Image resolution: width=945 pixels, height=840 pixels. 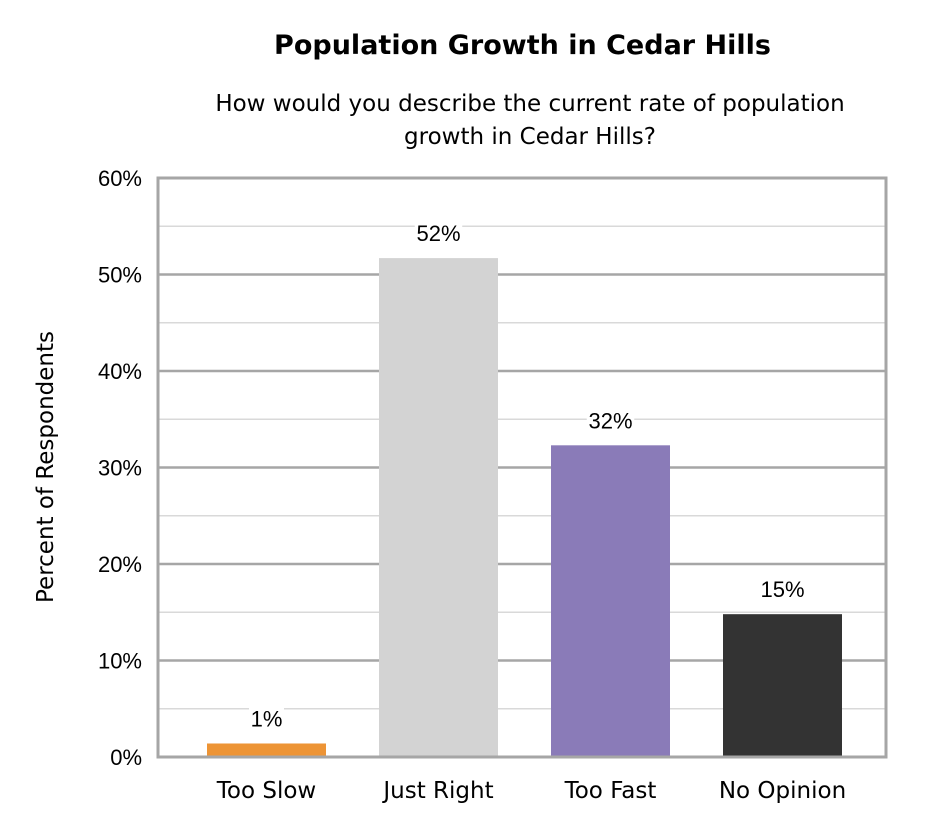 What do you see at coordinates (126, 757) in the screenshot?
I see `y-tick-label: 0%` at bounding box center [126, 757].